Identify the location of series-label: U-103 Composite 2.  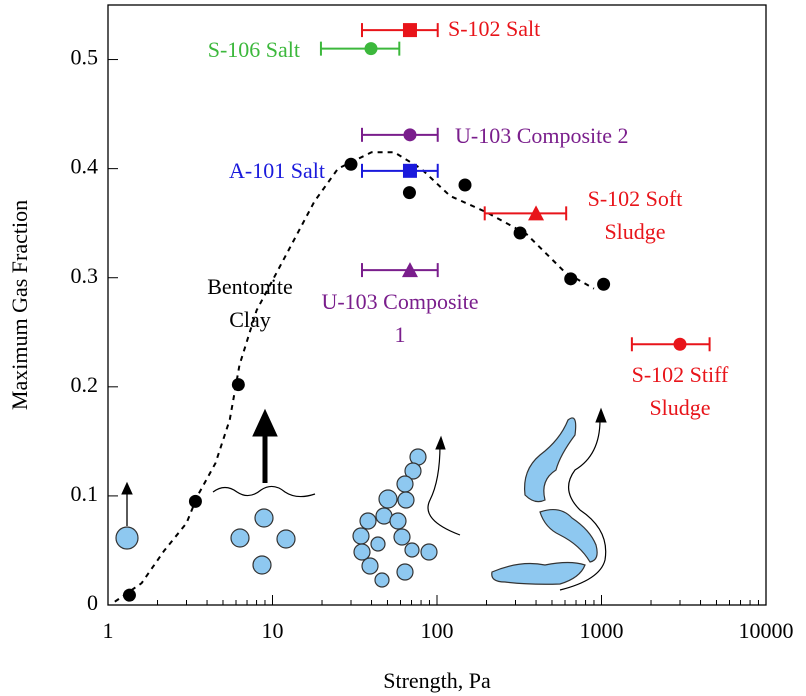
(542, 135).